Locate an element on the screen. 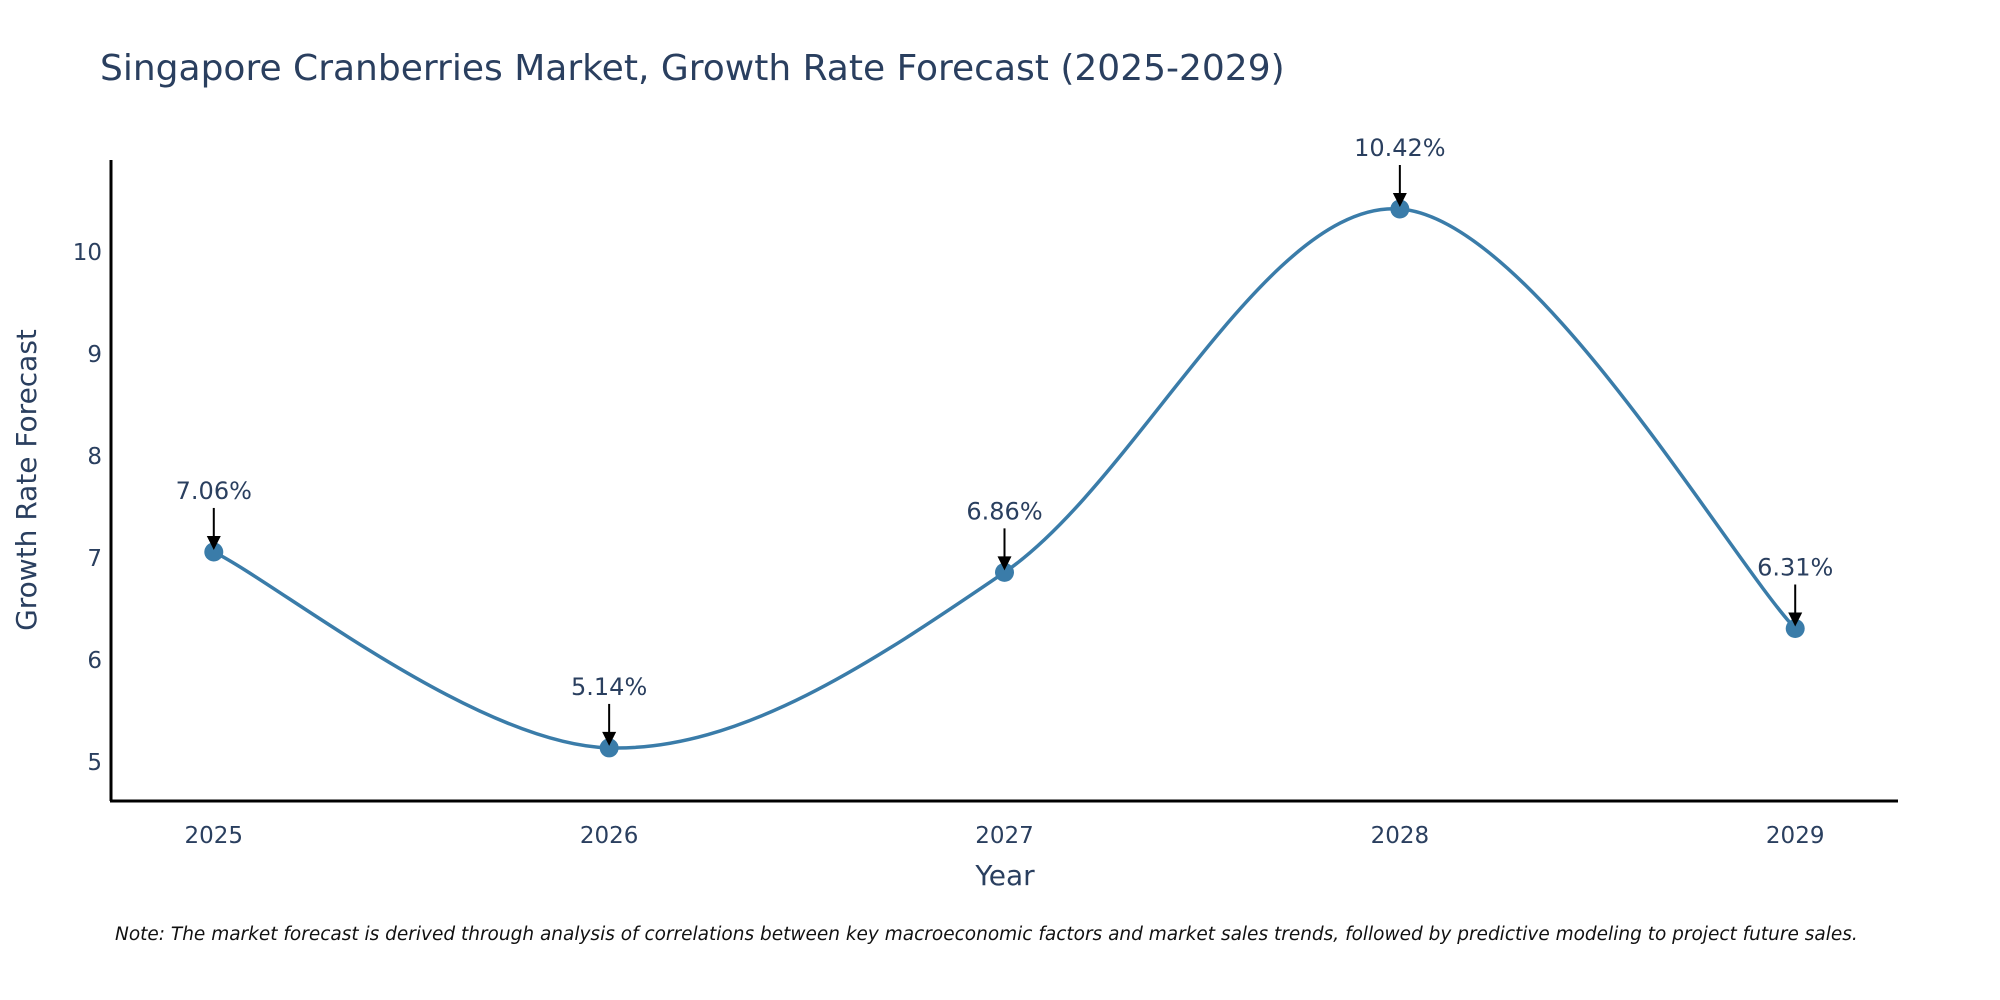  data-label: 6.31% is located at coordinates (1795, 568).